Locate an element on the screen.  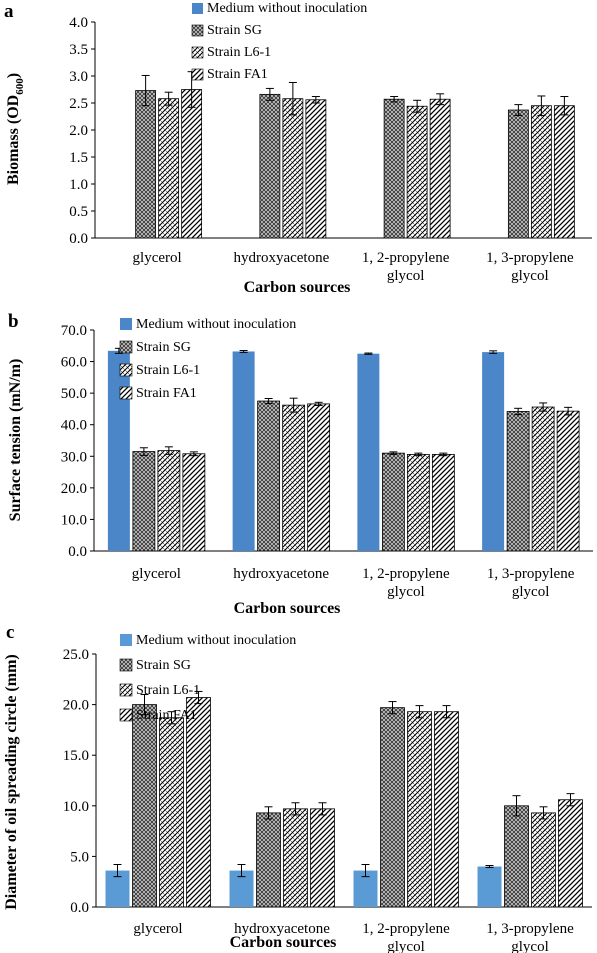
y-tick-label: 40.0 is located at coordinates (74, 426).